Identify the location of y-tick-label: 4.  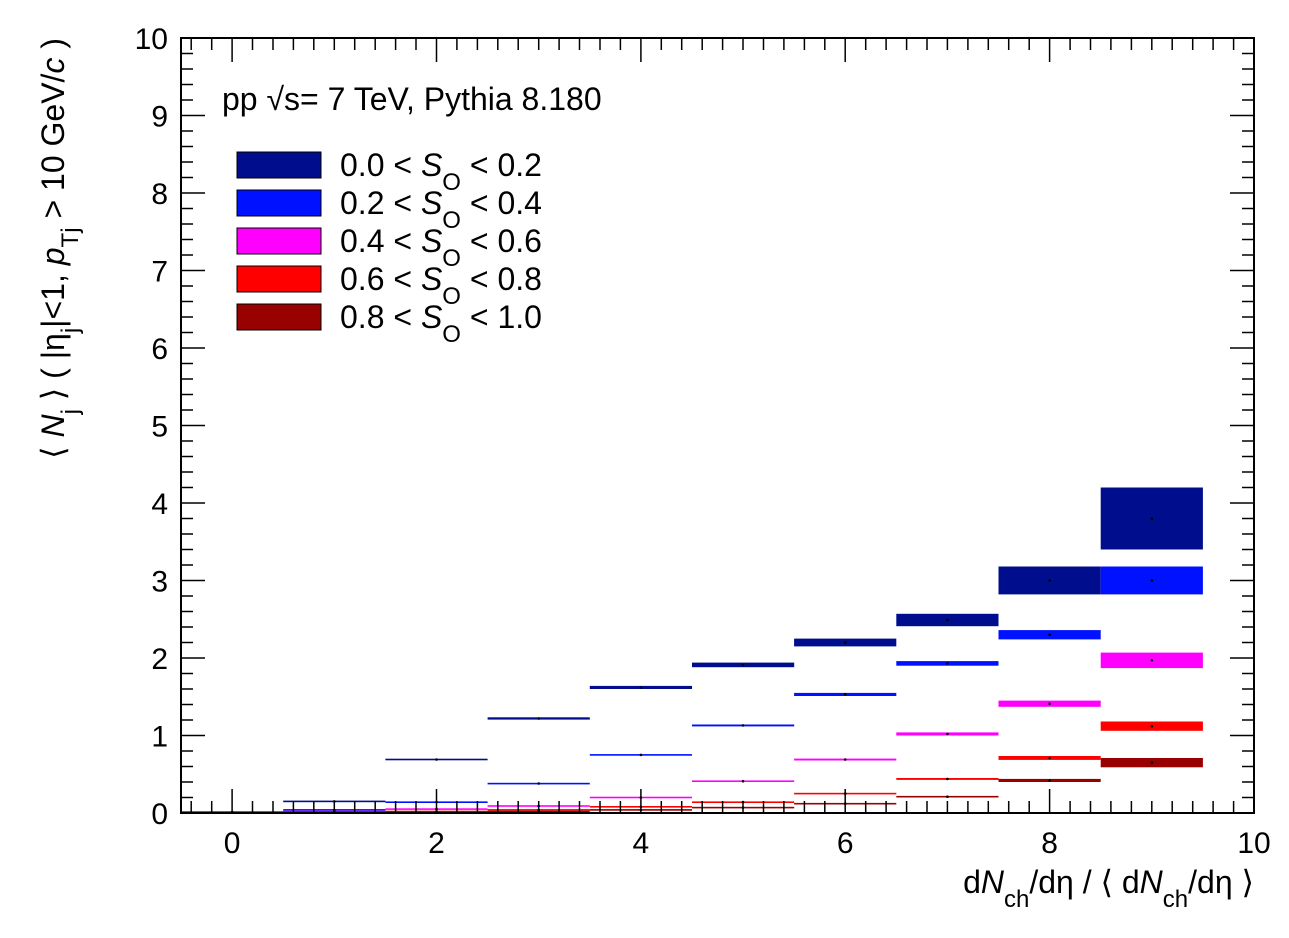
(159, 504).